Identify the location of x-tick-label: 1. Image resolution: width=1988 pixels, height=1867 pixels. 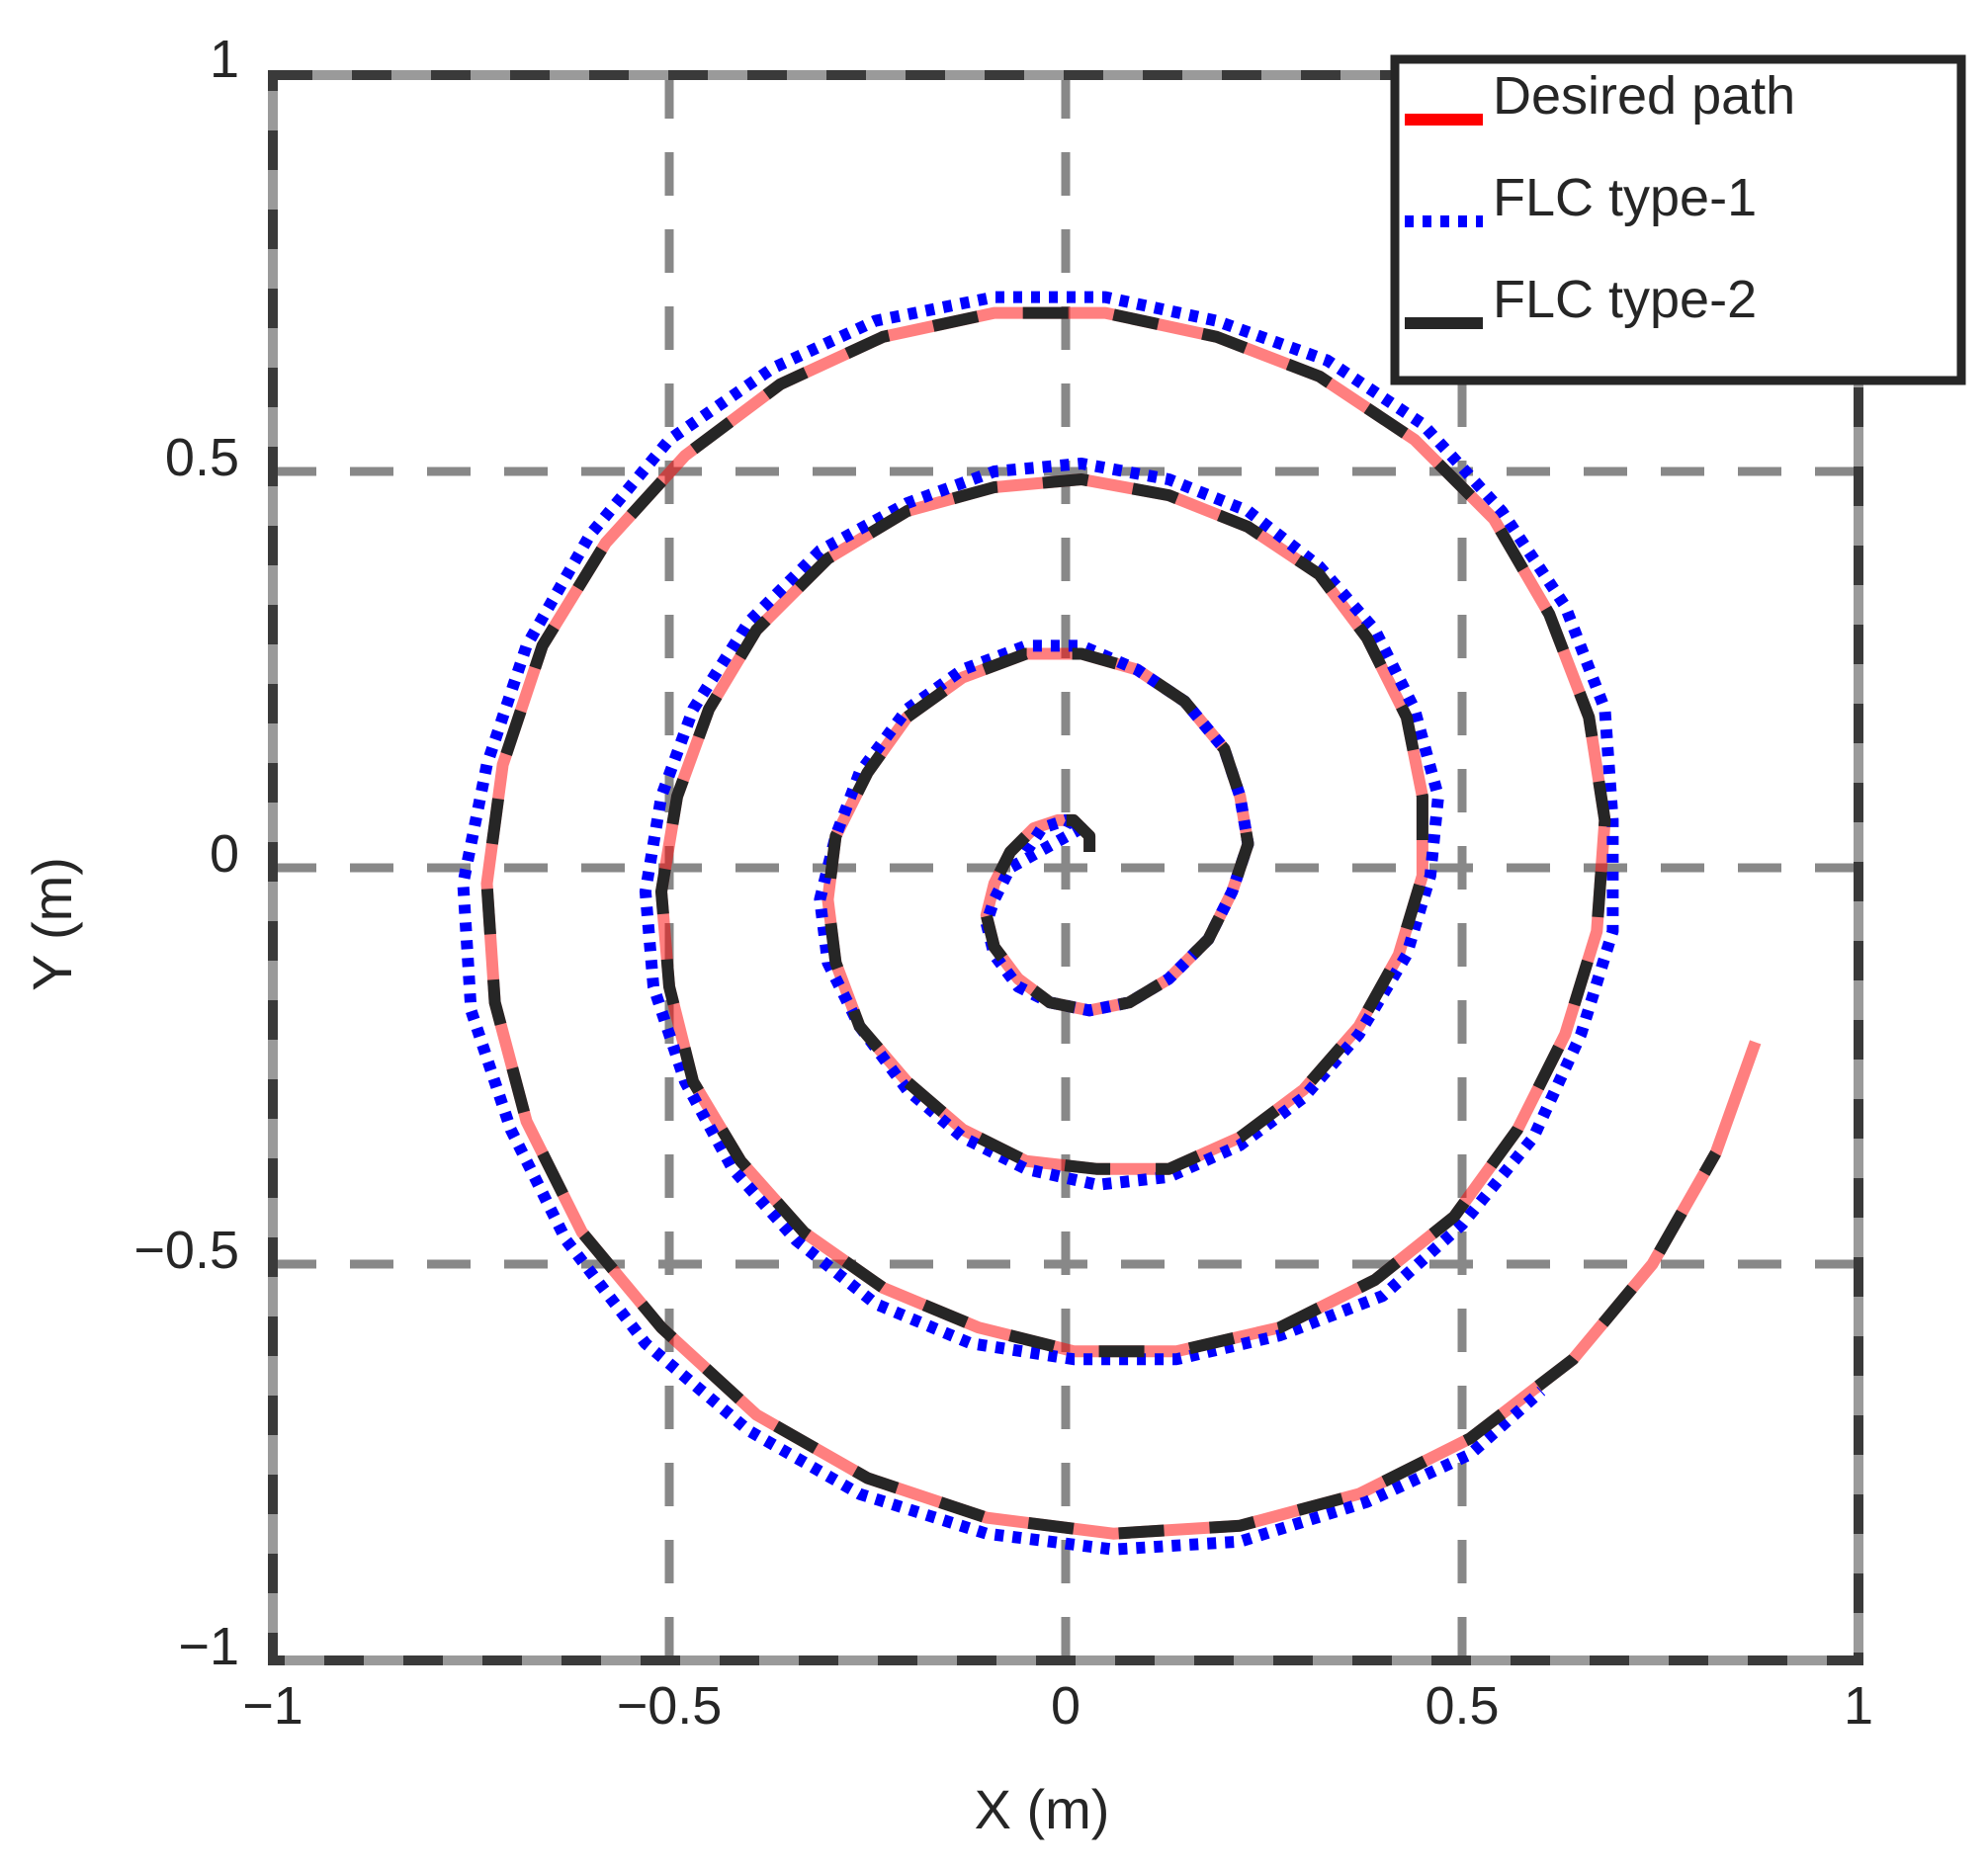
(1858, 1706).